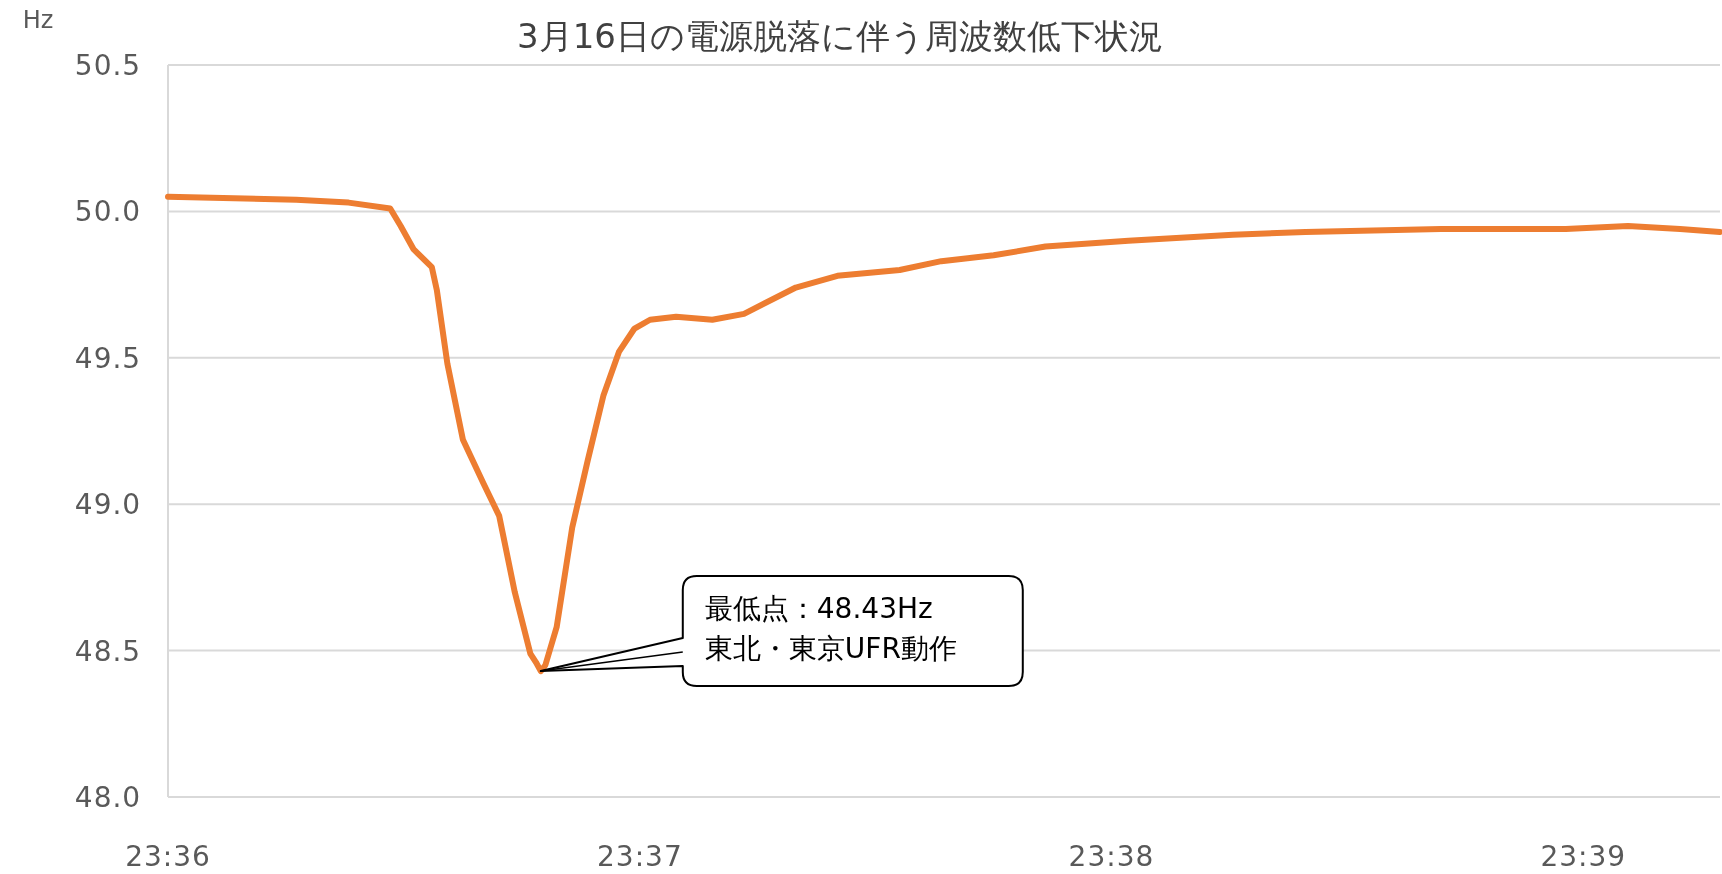  What do you see at coordinates (108, 505) in the screenshot?
I see `y-tick-label: 49.0` at bounding box center [108, 505].